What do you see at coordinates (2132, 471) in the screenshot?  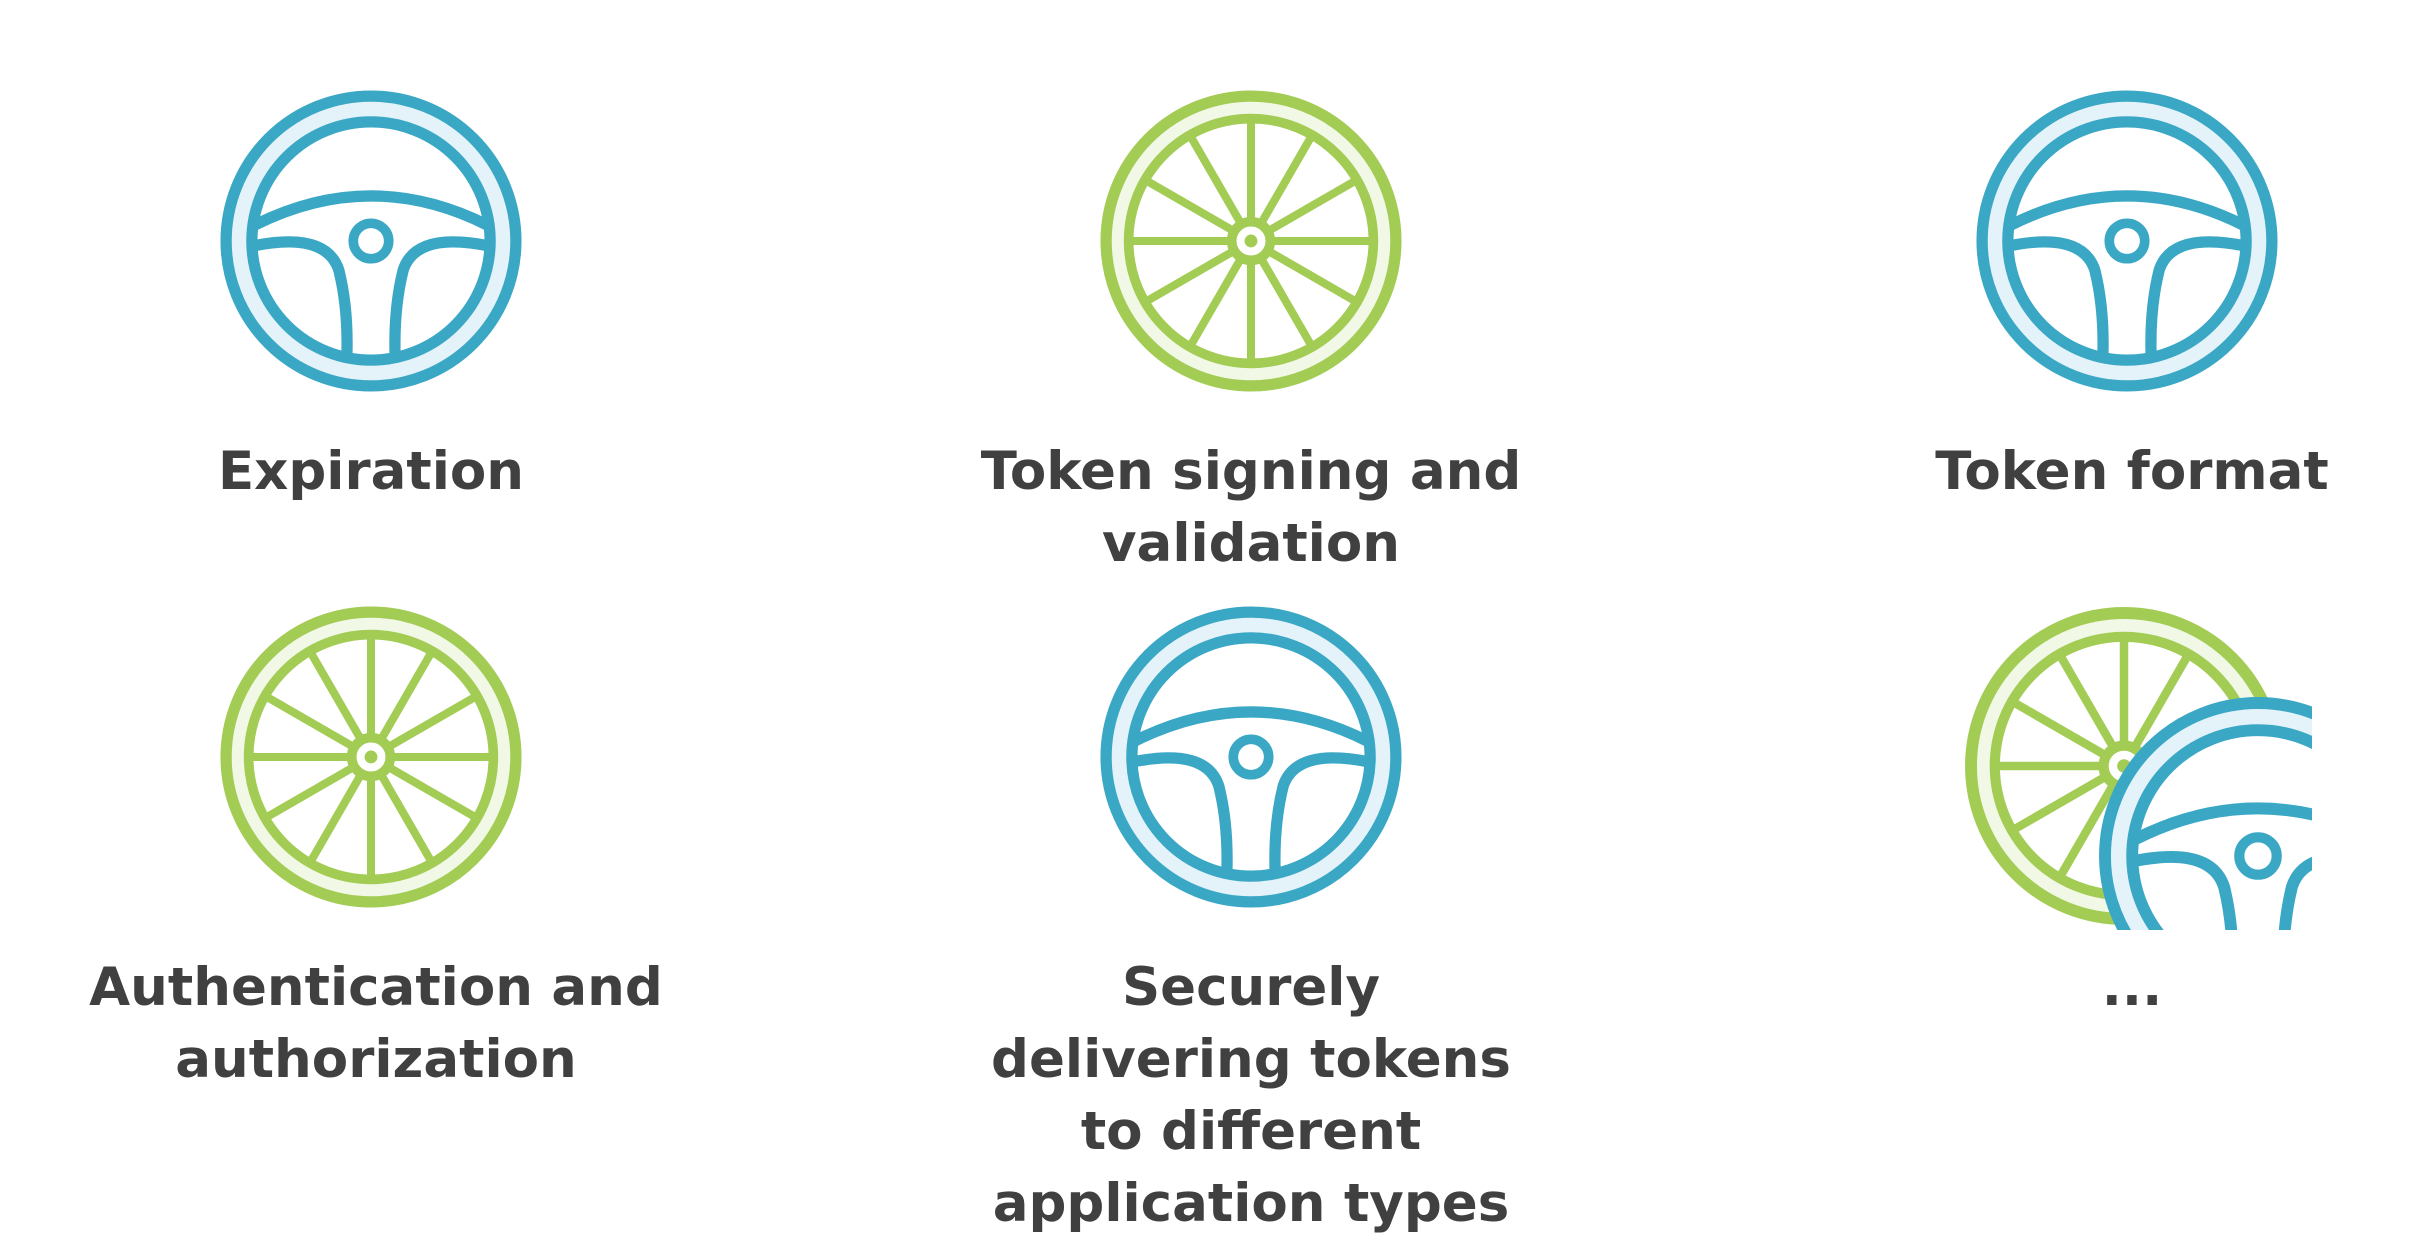 I see `item-label-token-format: Token format` at bounding box center [2132, 471].